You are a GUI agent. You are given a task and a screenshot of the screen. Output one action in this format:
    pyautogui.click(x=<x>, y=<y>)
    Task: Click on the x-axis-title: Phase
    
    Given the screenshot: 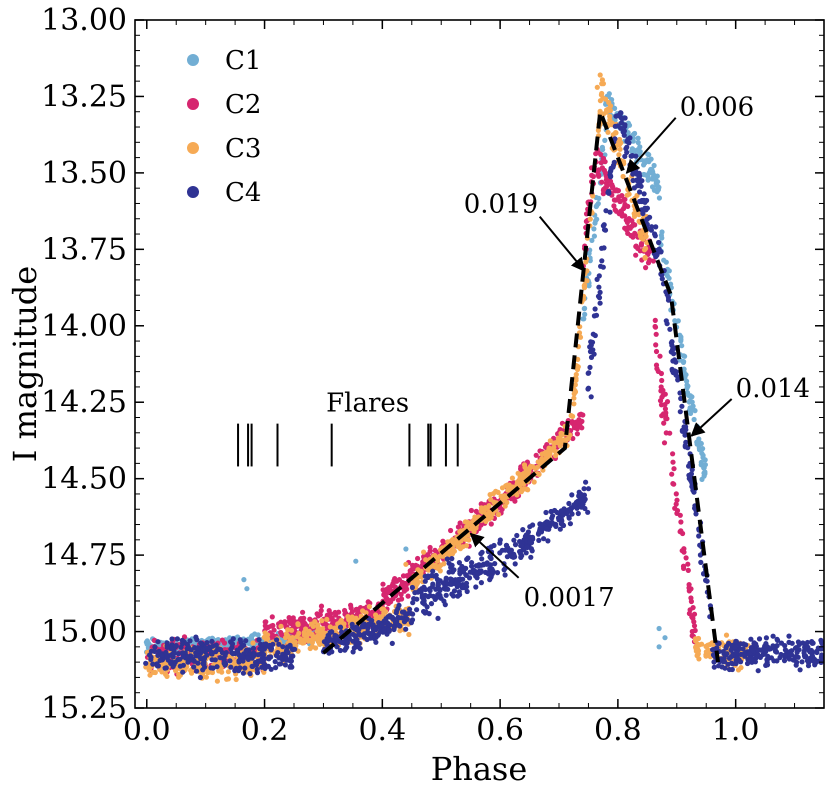 What is the action you would take?
    pyautogui.click(x=479, y=769)
    